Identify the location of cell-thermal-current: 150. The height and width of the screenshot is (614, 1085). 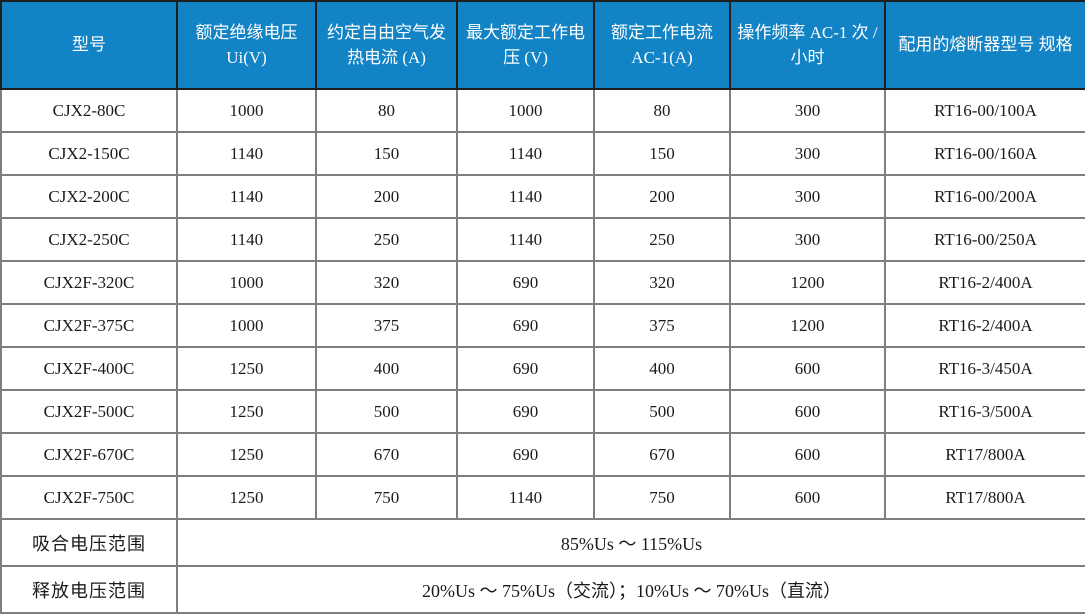
(386, 153).